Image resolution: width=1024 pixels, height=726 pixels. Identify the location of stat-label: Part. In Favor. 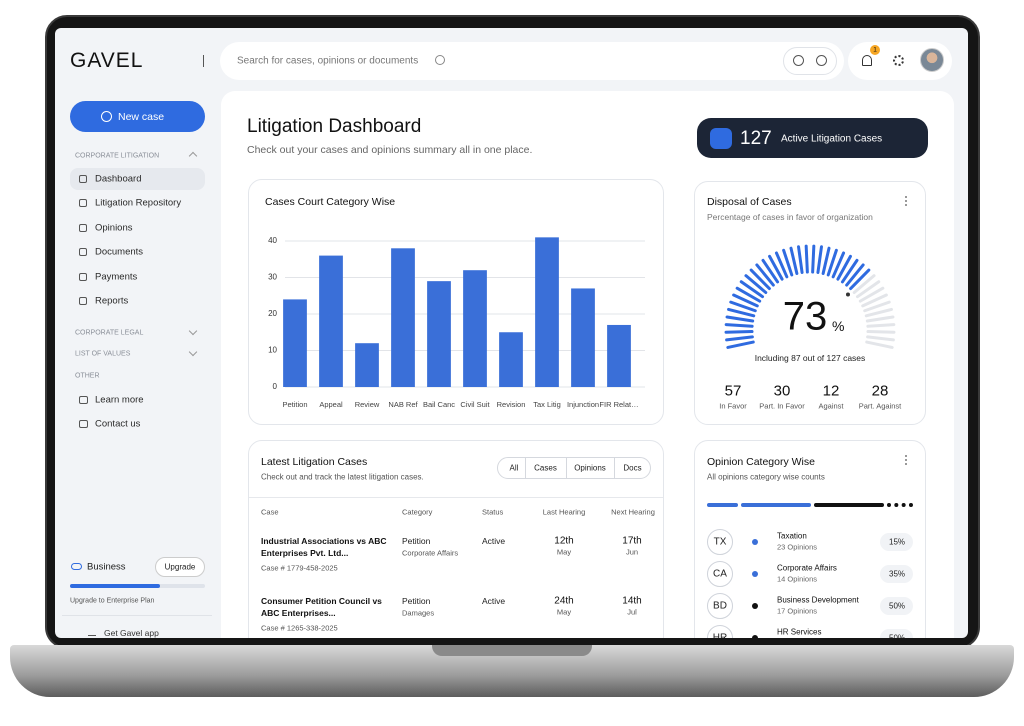
(782, 406).